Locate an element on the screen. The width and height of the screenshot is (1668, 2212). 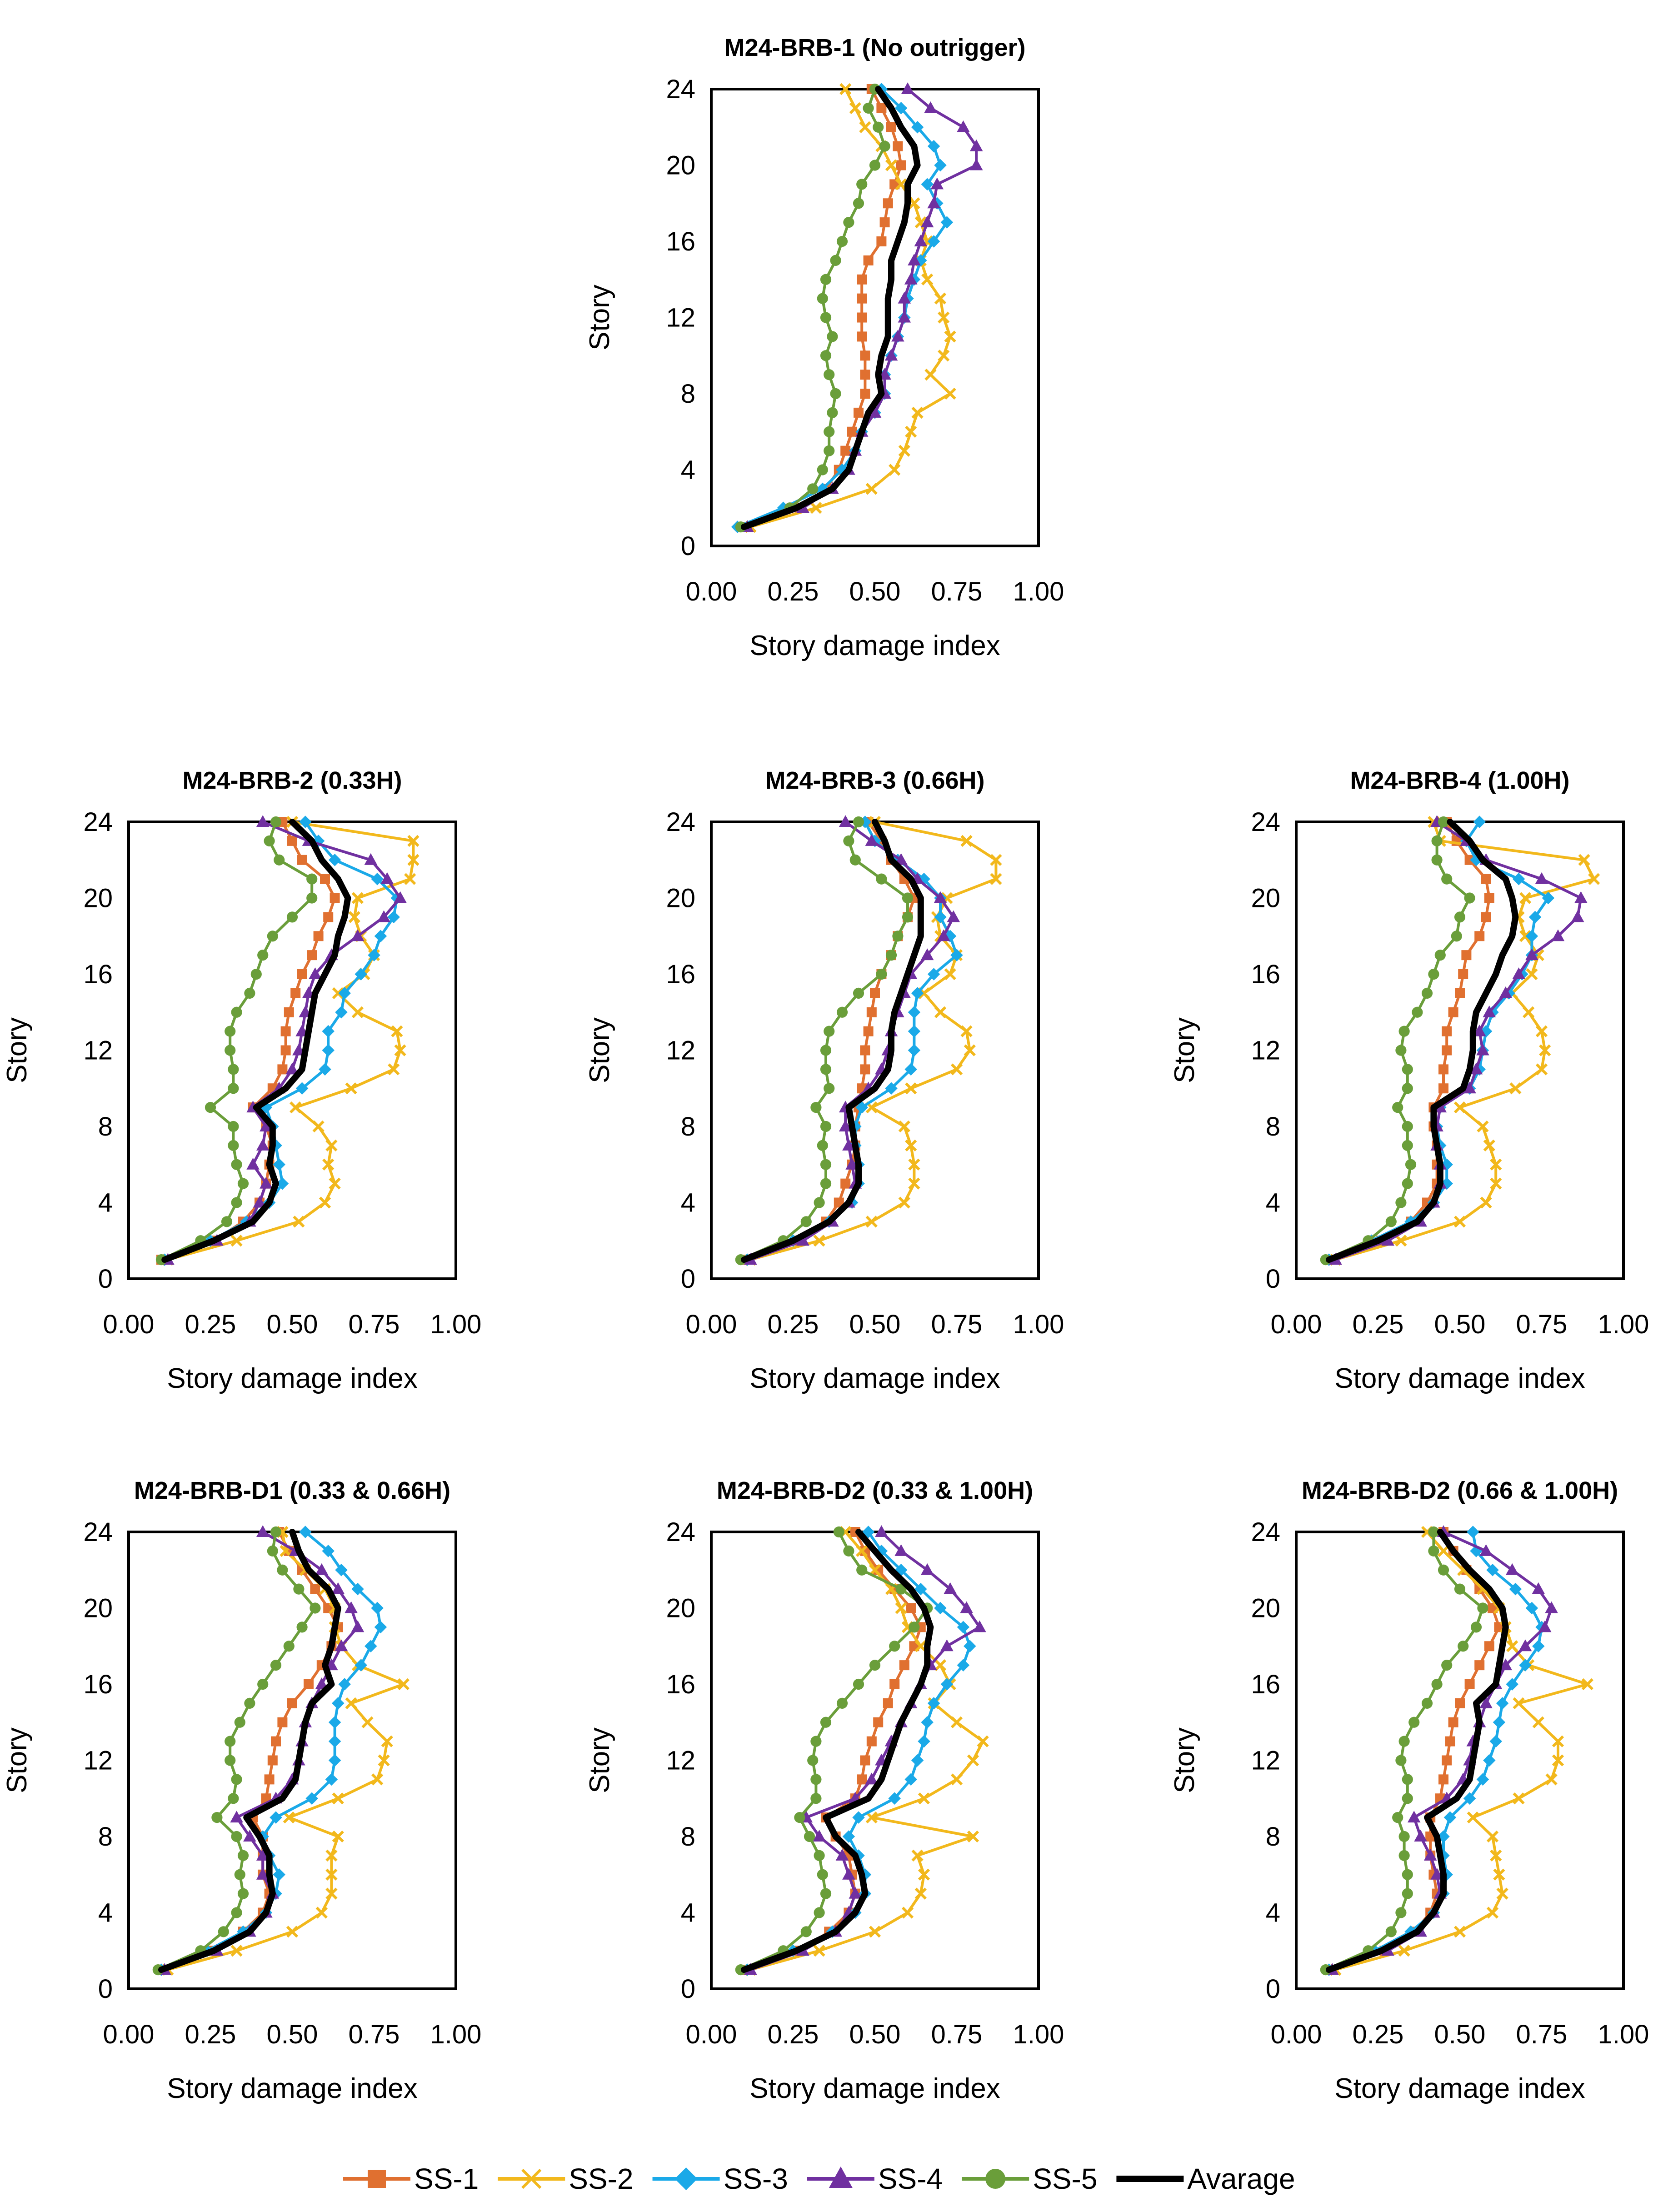
legend-item-ss-3: SS-3 is located at coordinates (720, 2178).